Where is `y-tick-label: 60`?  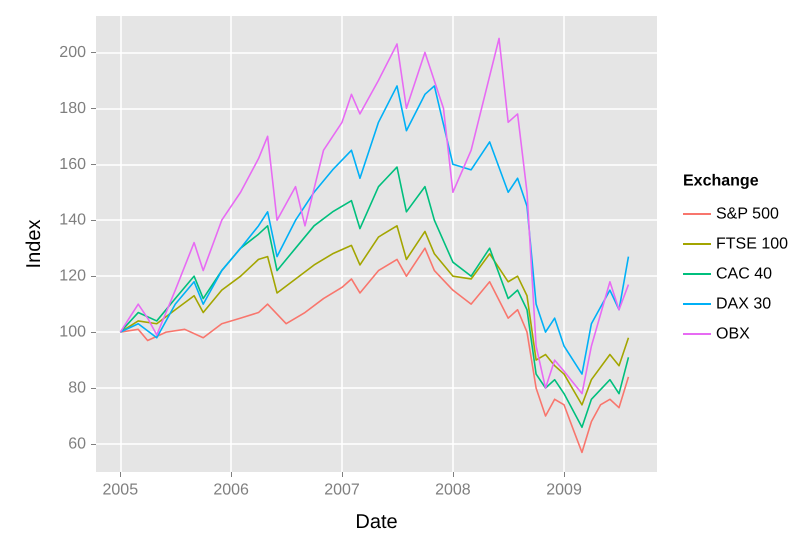
y-tick-label: 60 is located at coordinates (77, 444).